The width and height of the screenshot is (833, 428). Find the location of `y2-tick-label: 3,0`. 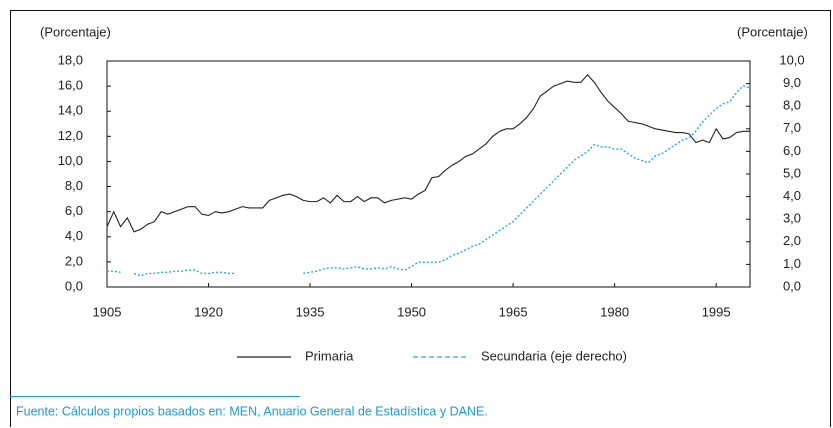

y2-tick-label: 3,0 is located at coordinates (792, 218).